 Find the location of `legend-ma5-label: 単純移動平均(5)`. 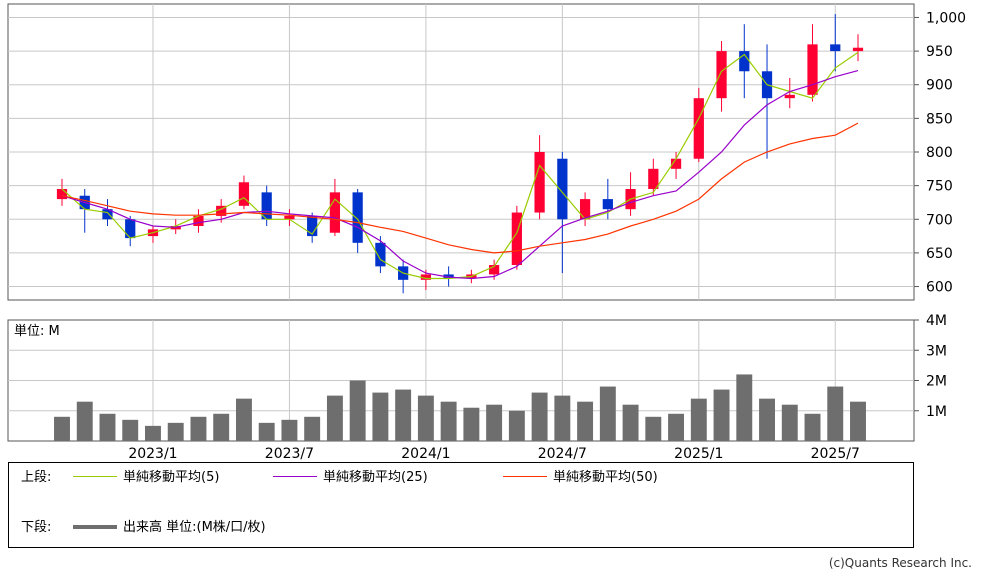

legend-ma5-label: 単純移動平均(5) is located at coordinates (171, 477).